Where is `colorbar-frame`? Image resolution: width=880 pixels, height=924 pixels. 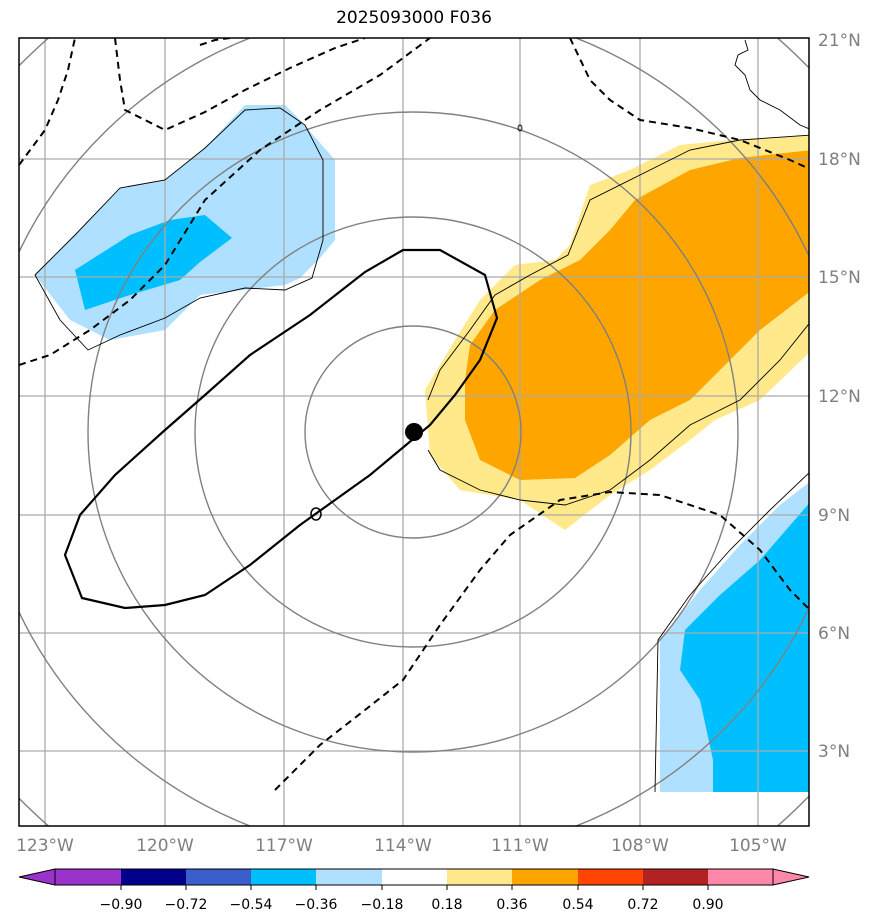
colorbar-frame is located at coordinates (414, 877).